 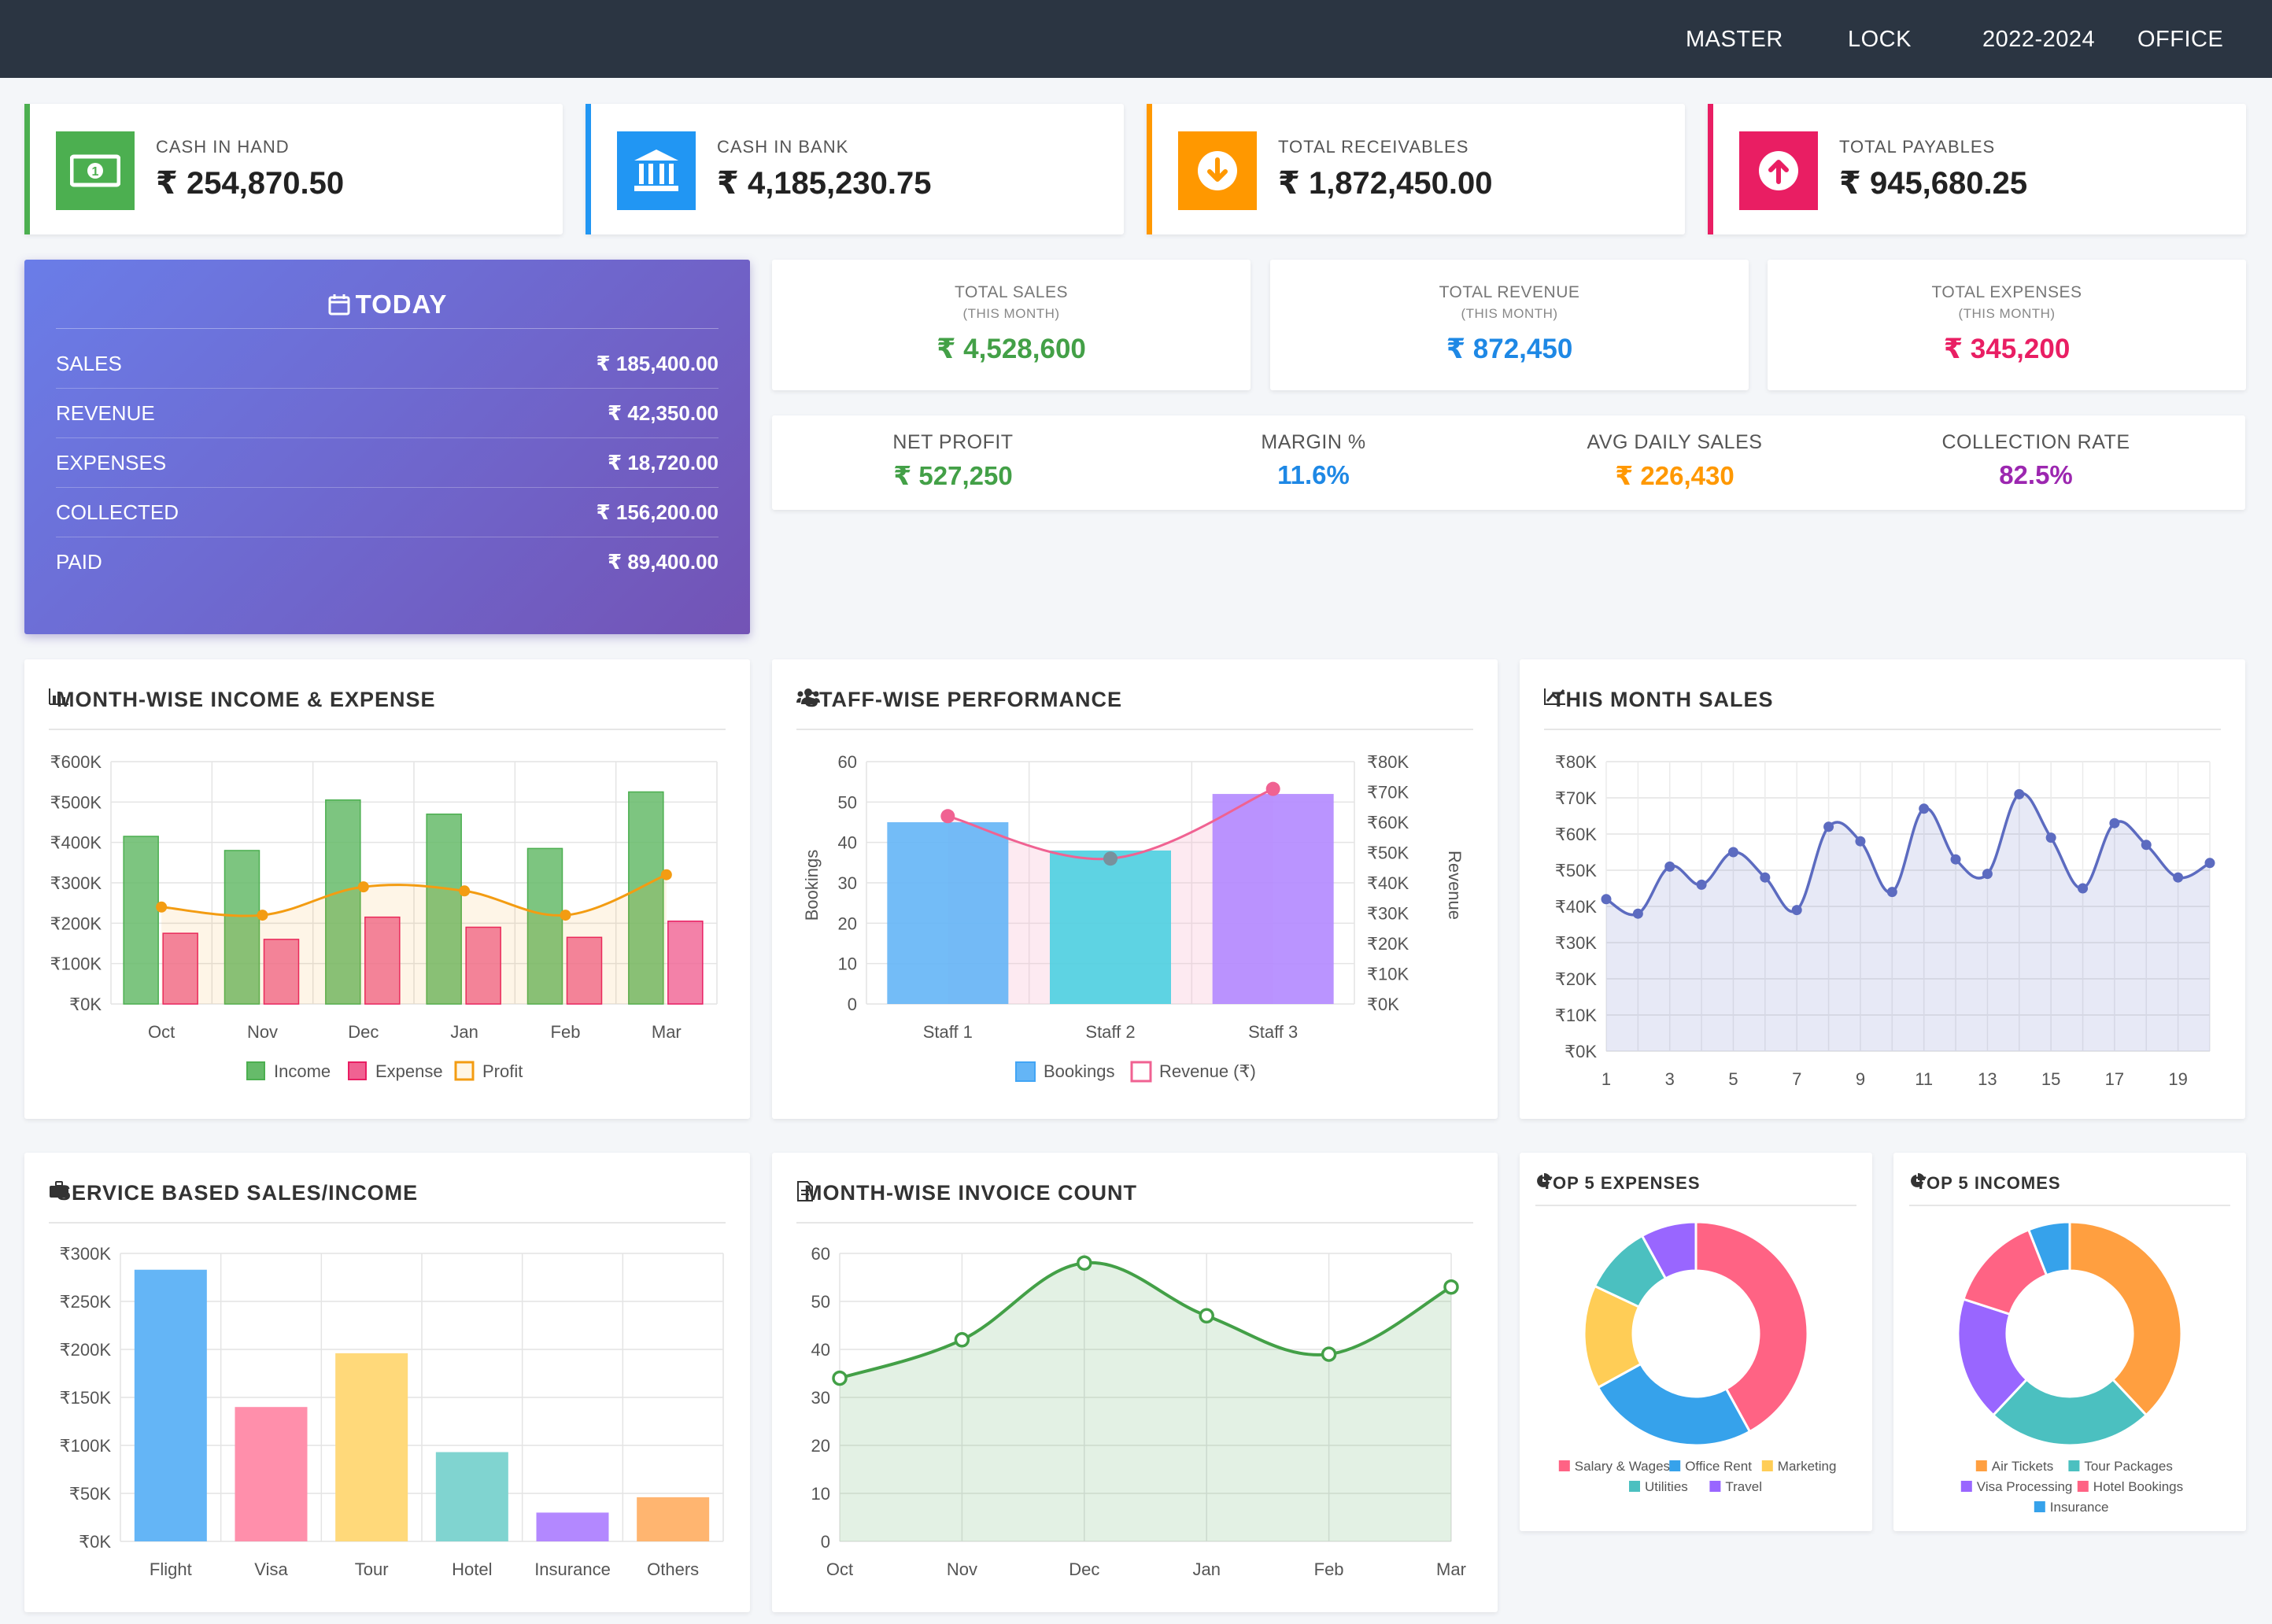 I want to click on x-tick-label: 7, so click(x=1796, y=1079).